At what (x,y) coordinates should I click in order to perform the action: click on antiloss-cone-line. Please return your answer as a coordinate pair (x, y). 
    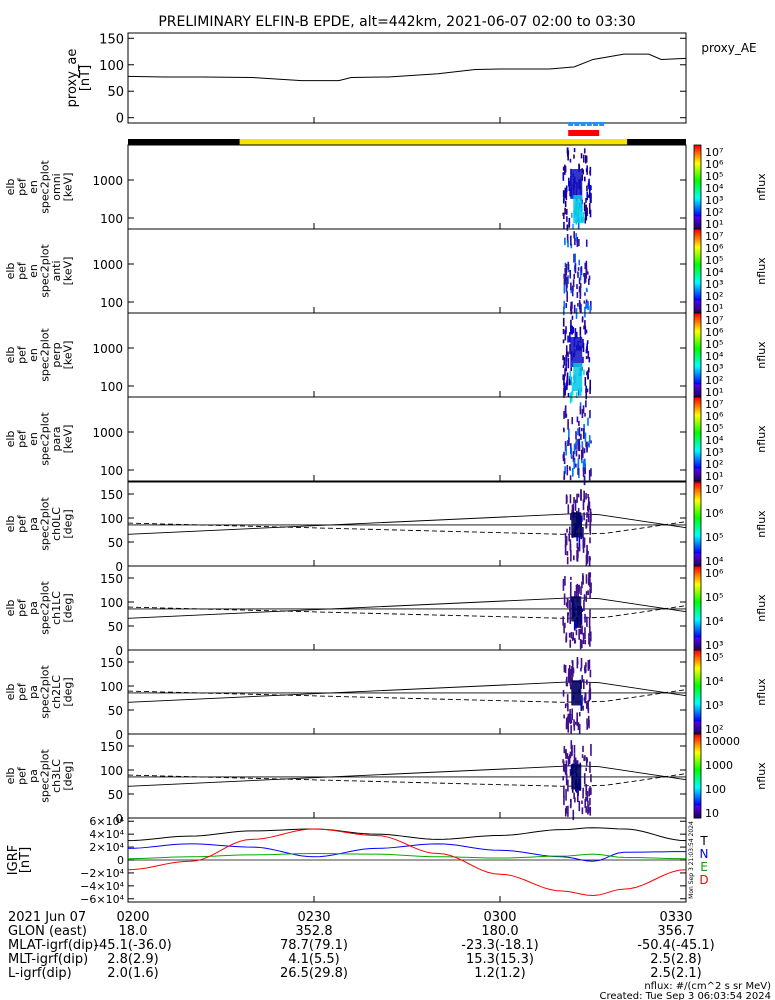
    Looking at the image, I should click on (407, 528).